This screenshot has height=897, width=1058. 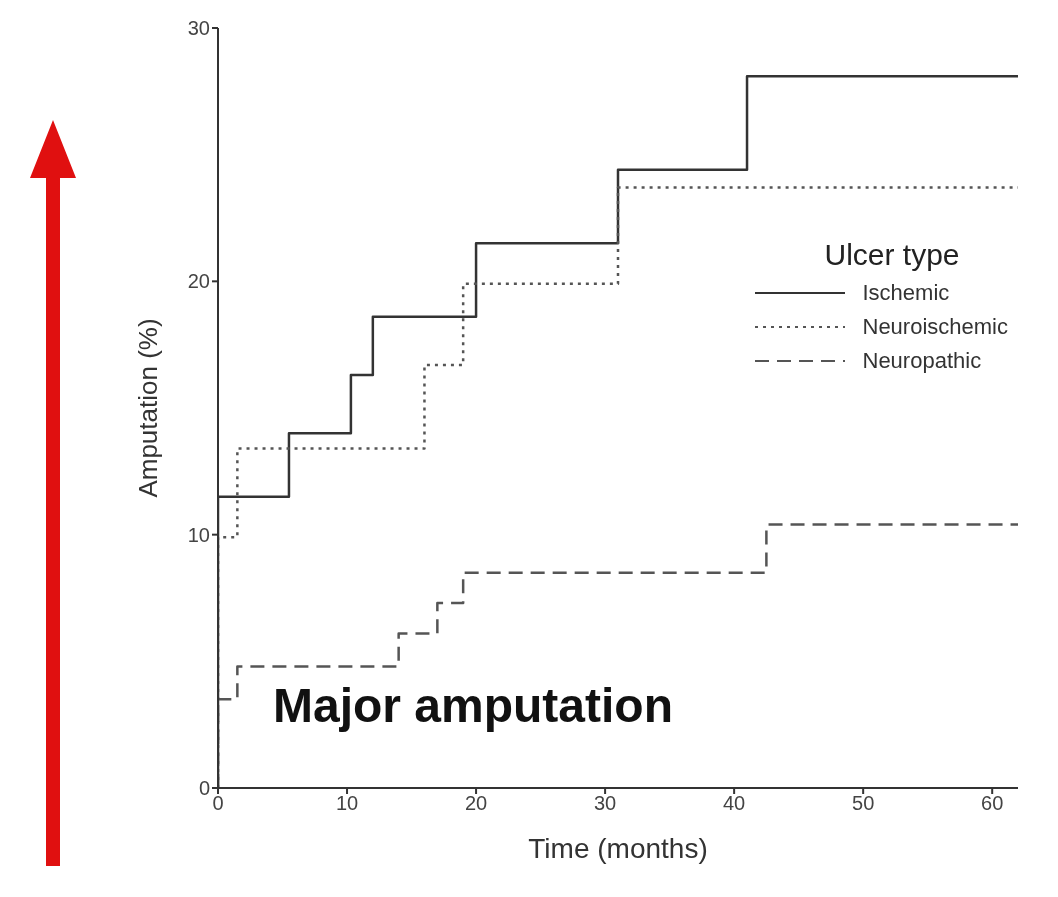 I want to click on x-tick-label: 20, so click(x=476, y=803).